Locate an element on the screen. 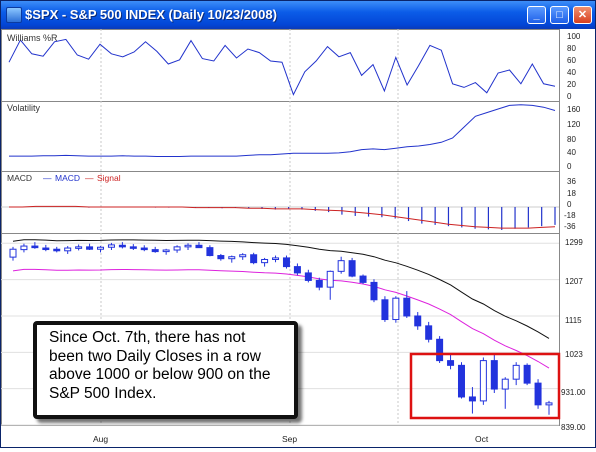 Image resolution: width=596 pixels, height=452 pixels. price-tick: 1023 is located at coordinates (574, 354).